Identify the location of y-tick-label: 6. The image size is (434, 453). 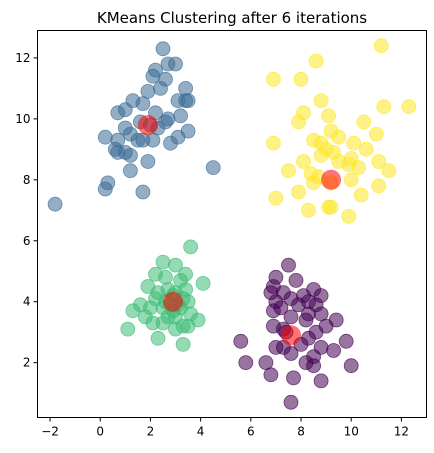
(27, 241).